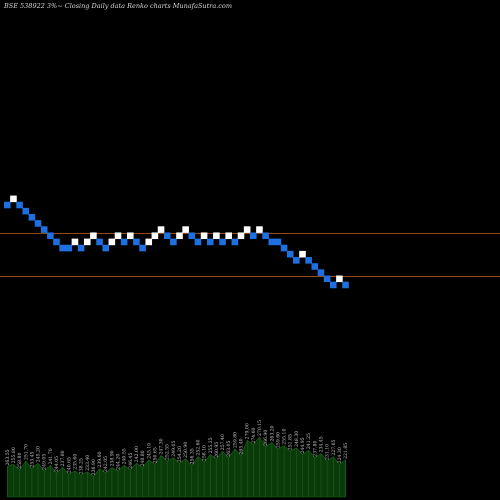 The image size is (500, 500). What do you see at coordinates (20, 461) in the screenshot?
I see `volume-label: 258.80` at bounding box center [20, 461].